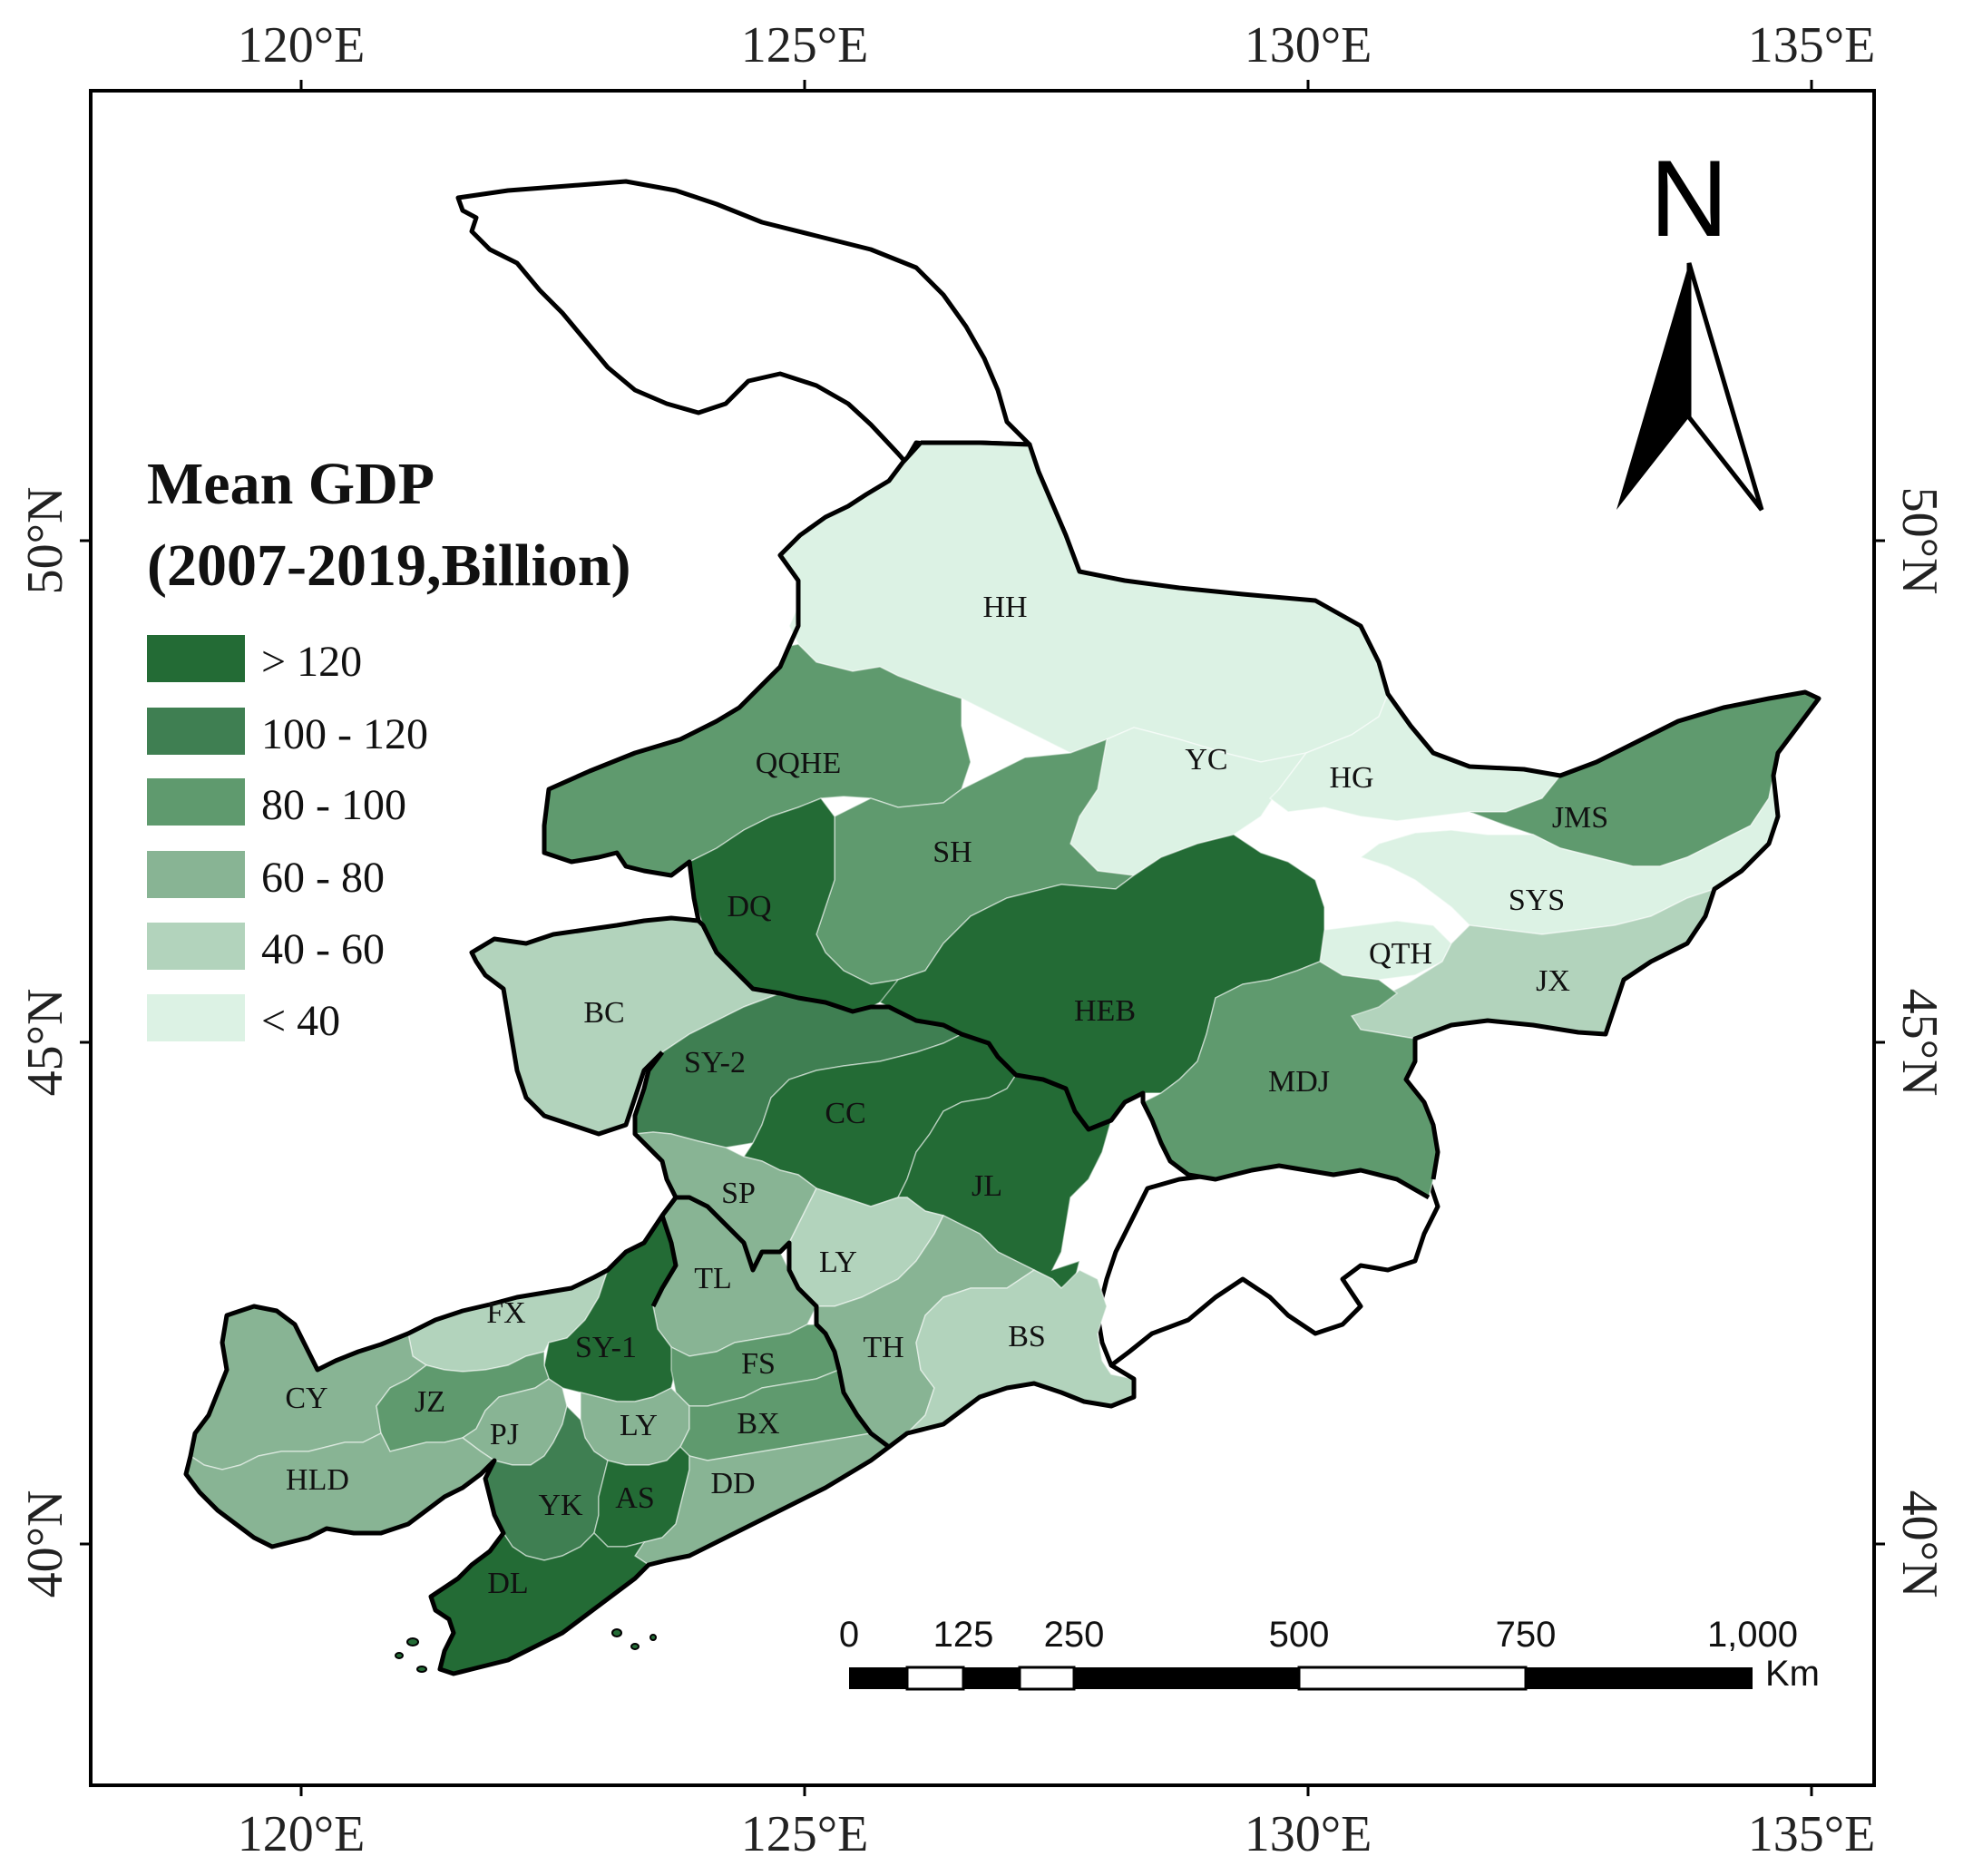 The image size is (1963, 1876). I want to click on region-label-AS: AS, so click(634, 1498).